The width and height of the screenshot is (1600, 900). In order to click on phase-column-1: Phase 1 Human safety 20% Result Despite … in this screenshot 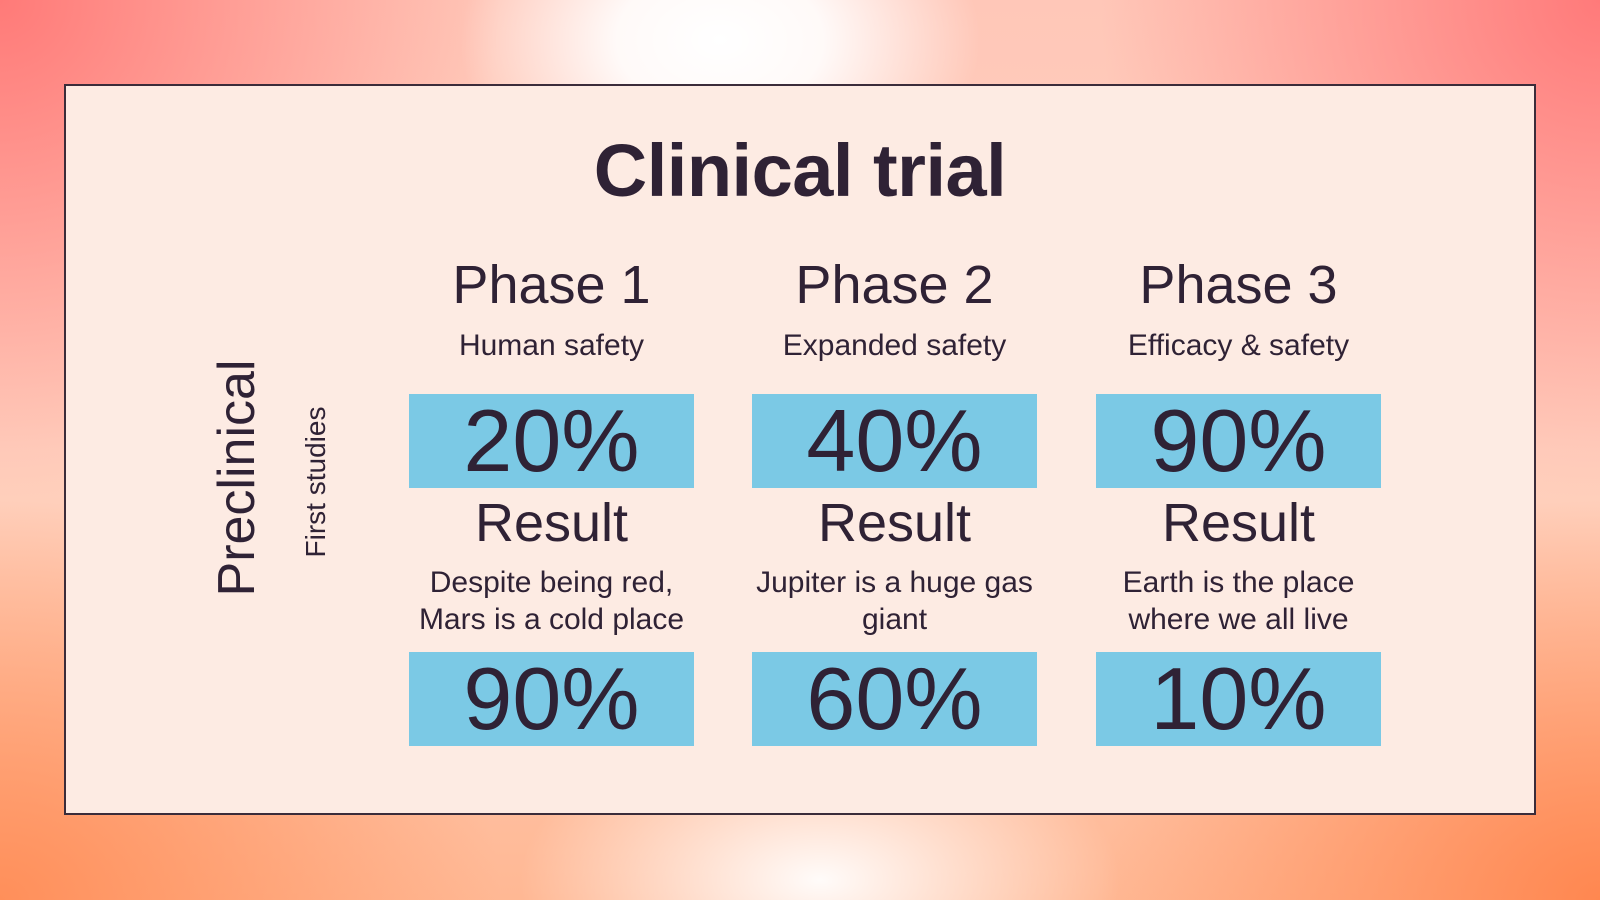, I will do `click(551, 498)`.